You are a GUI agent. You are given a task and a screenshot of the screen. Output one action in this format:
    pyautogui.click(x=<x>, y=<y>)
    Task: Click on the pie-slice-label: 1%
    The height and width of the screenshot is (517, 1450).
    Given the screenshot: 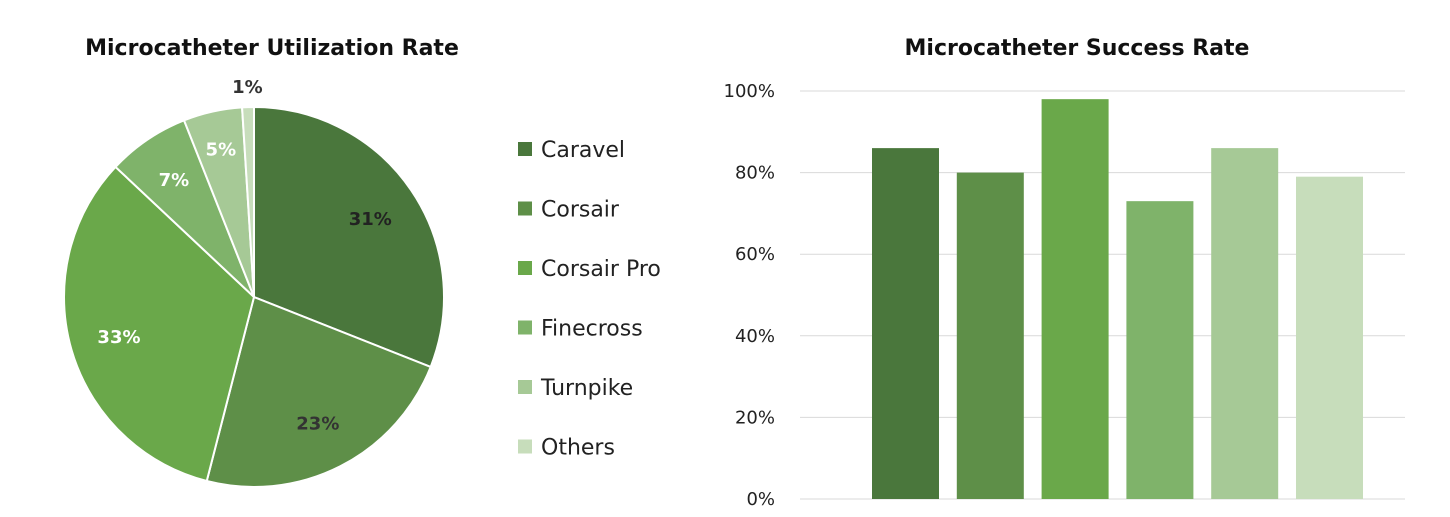 What is the action you would take?
    pyautogui.click(x=247, y=87)
    